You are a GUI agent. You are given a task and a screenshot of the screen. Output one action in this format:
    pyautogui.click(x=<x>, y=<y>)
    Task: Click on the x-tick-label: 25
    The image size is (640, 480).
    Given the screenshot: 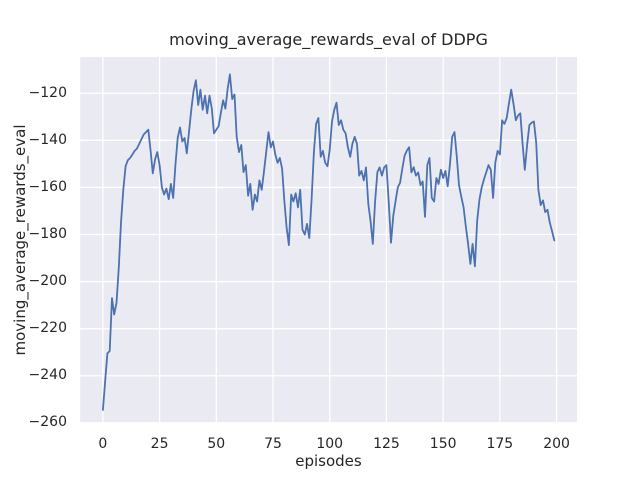 What is the action you would take?
    pyautogui.click(x=159, y=444)
    